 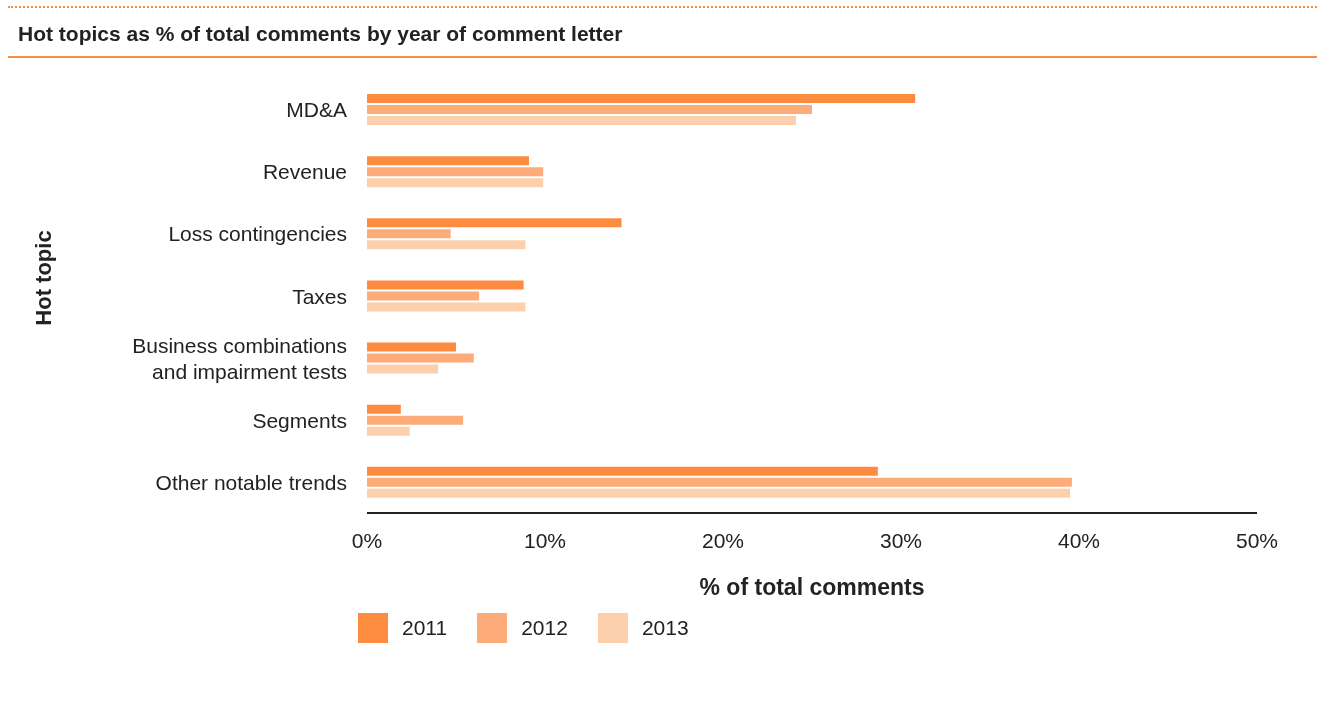 What do you see at coordinates (251, 482) in the screenshot?
I see `y-tick-label: Other notable trends` at bounding box center [251, 482].